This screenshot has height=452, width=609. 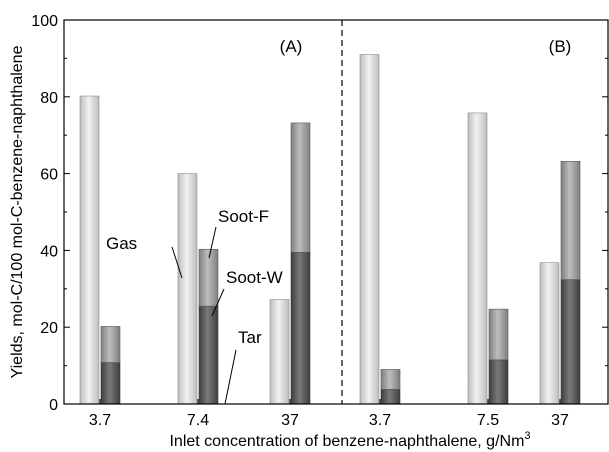 What do you see at coordinates (49, 328) in the screenshot?
I see `y-tick-label: 20` at bounding box center [49, 328].